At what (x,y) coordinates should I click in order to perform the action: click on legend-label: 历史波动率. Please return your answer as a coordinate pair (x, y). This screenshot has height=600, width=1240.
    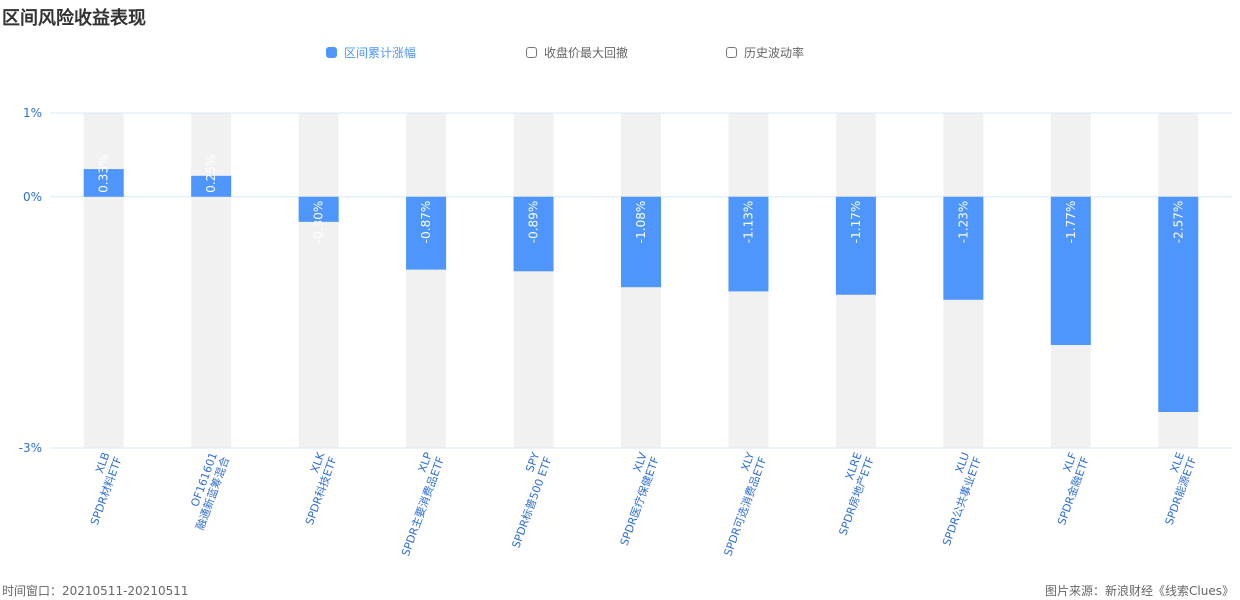
    Looking at the image, I should click on (774, 53).